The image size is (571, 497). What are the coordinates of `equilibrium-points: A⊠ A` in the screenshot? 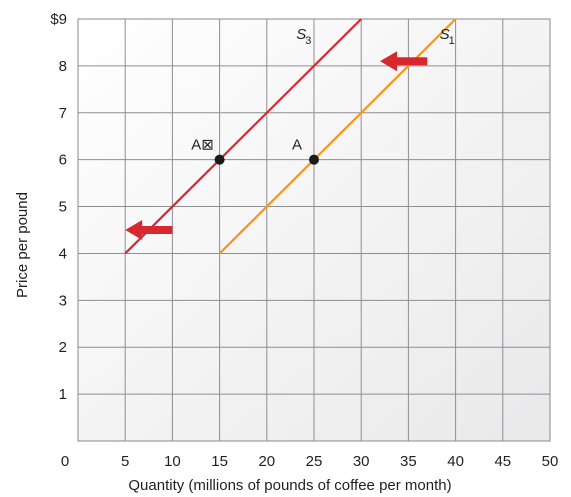 It's located at (255, 151).